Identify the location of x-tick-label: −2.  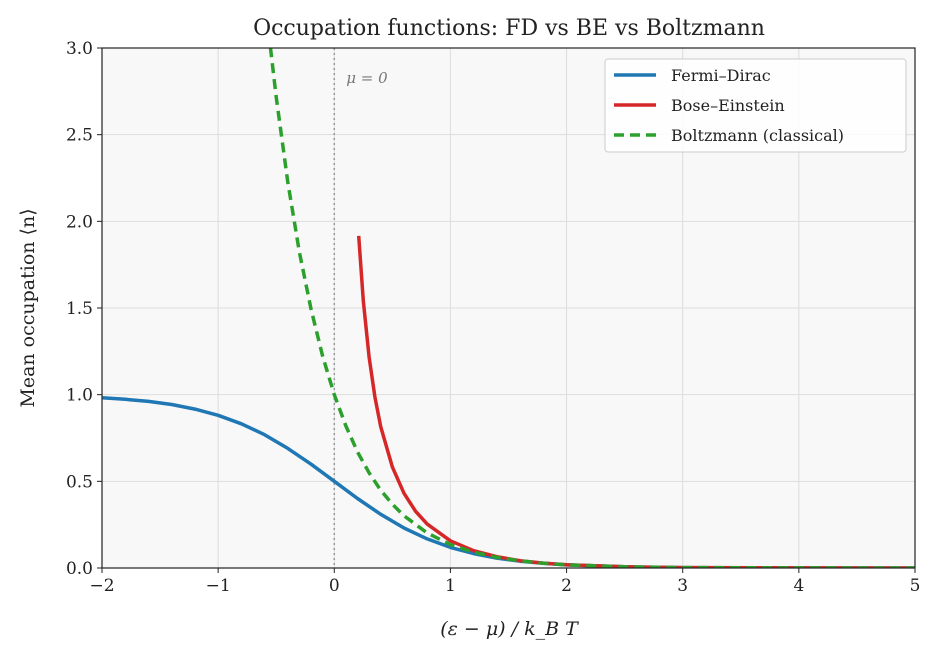
(101, 586).